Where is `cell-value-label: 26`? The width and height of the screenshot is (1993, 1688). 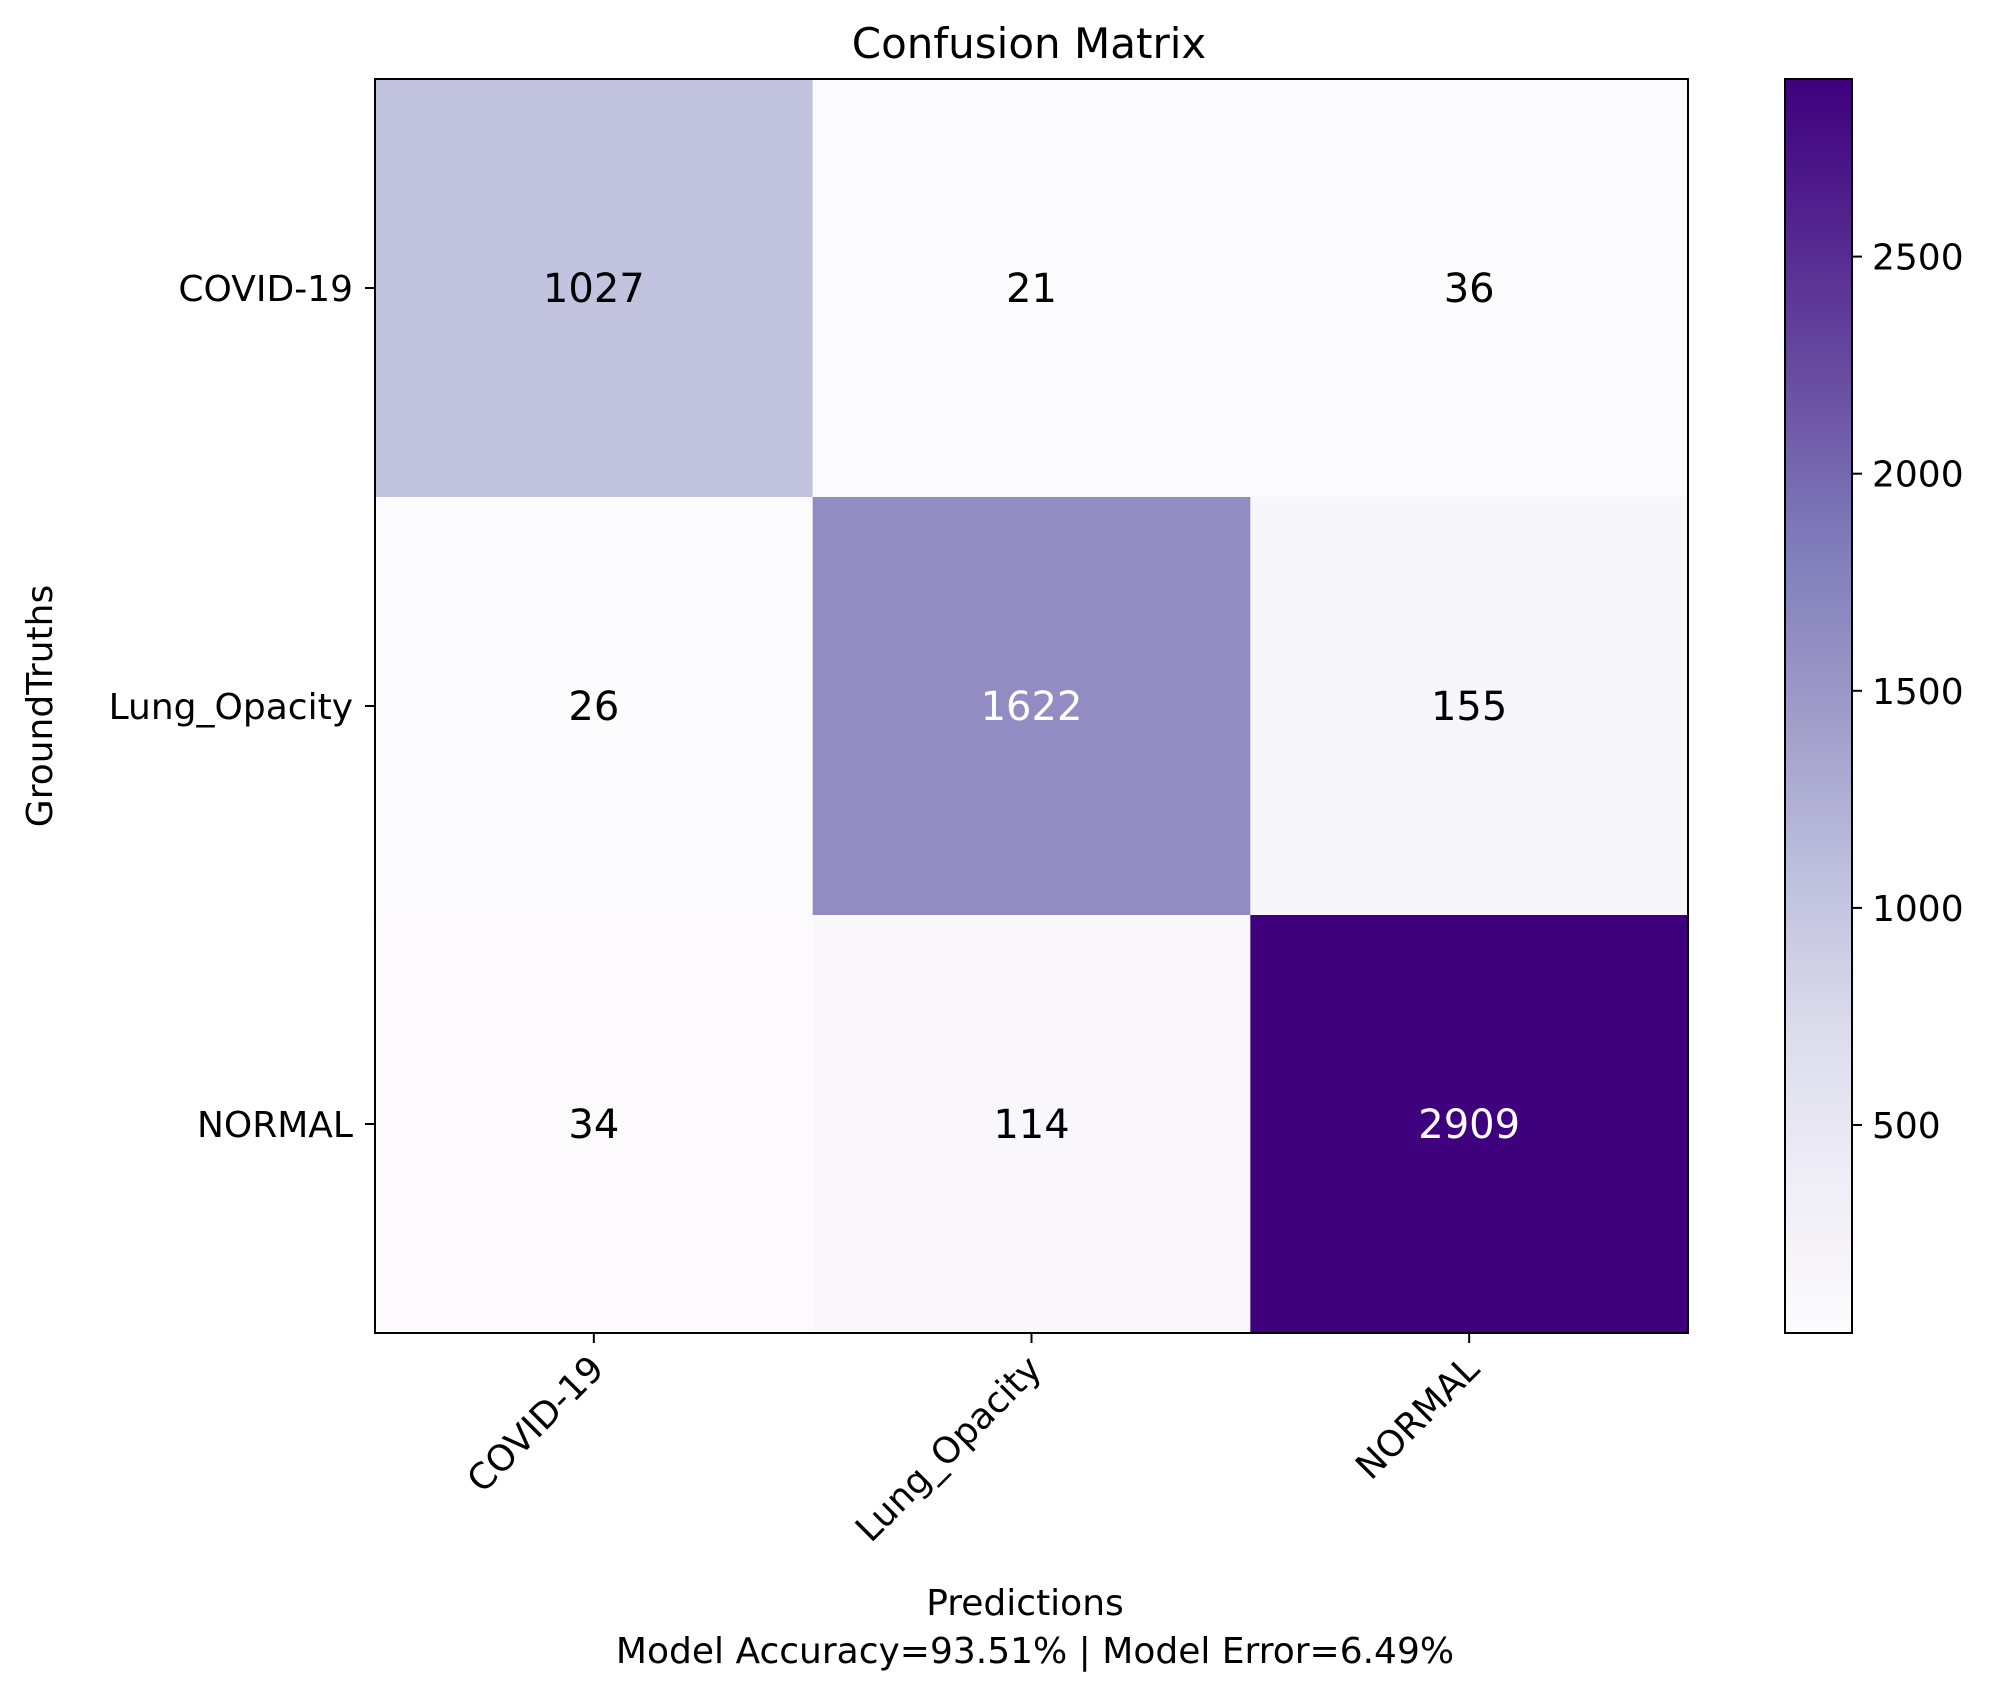 cell-value-label: 26 is located at coordinates (593, 707).